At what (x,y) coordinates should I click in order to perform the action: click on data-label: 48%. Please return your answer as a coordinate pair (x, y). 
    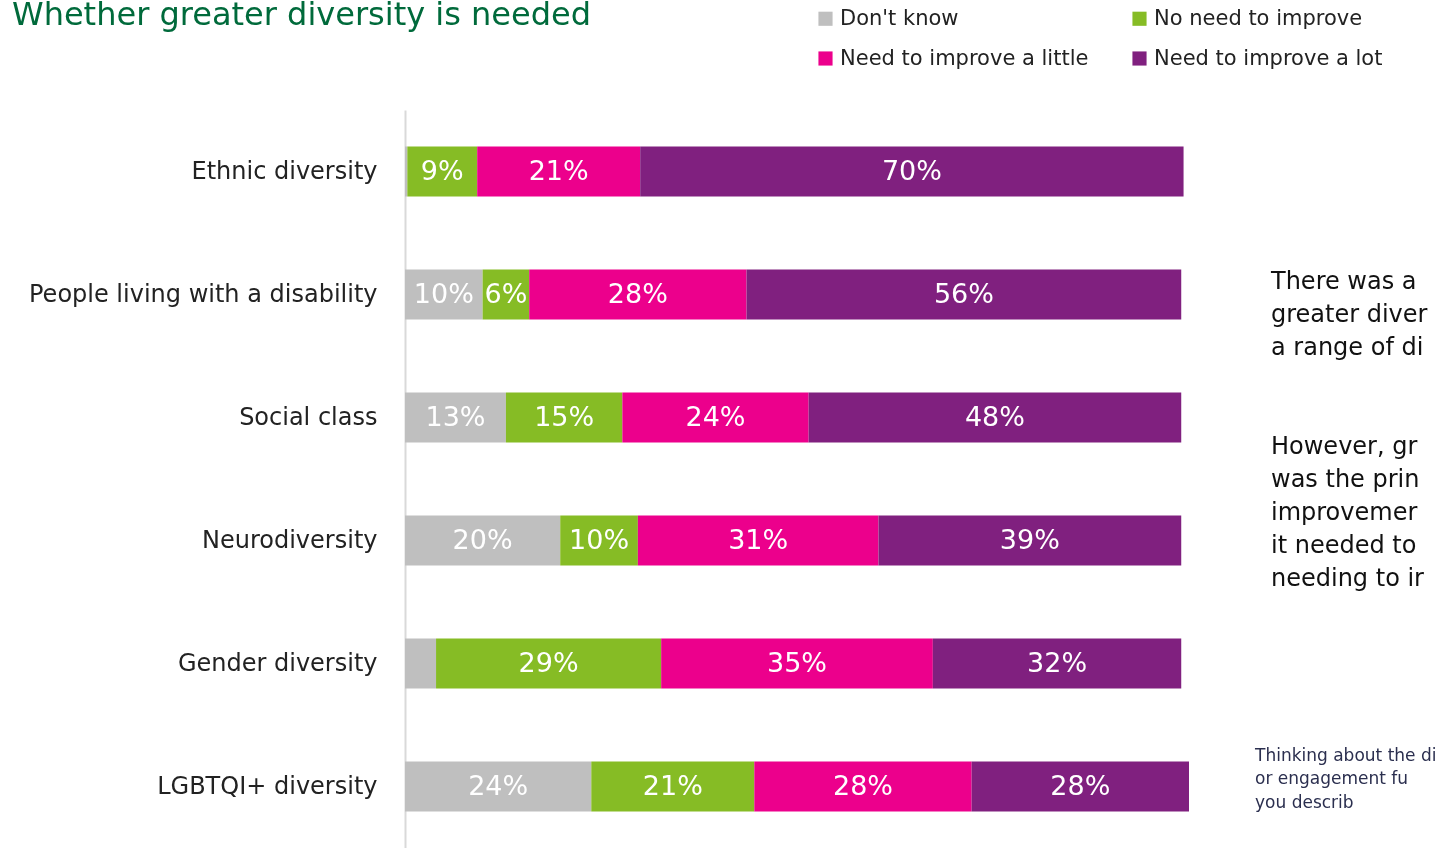
    Looking at the image, I should click on (994, 416).